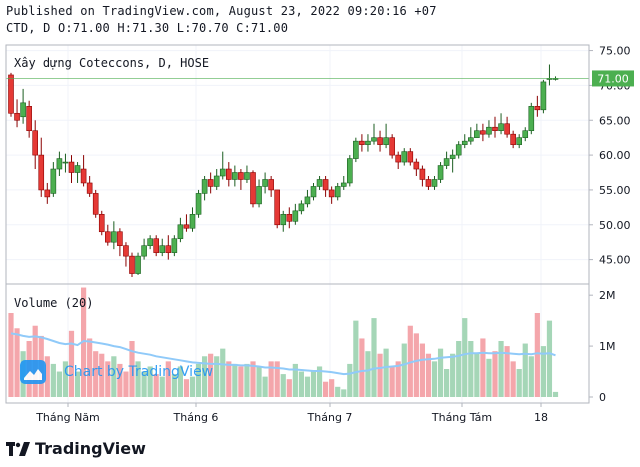 This screenshot has height=467, width=640. Describe the element at coordinates (615, 120) in the screenshot. I see `price-tick-label: 65.00` at that location.